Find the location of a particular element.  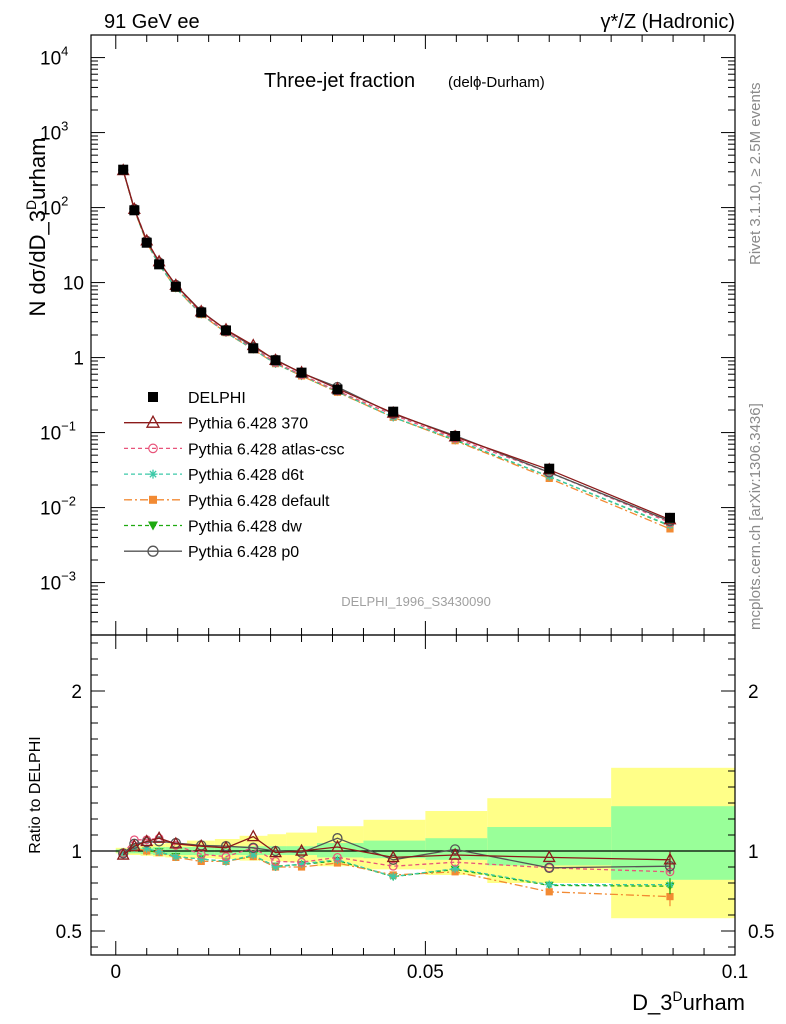

ratio-line-p370 is located at coordinates (396, 848).